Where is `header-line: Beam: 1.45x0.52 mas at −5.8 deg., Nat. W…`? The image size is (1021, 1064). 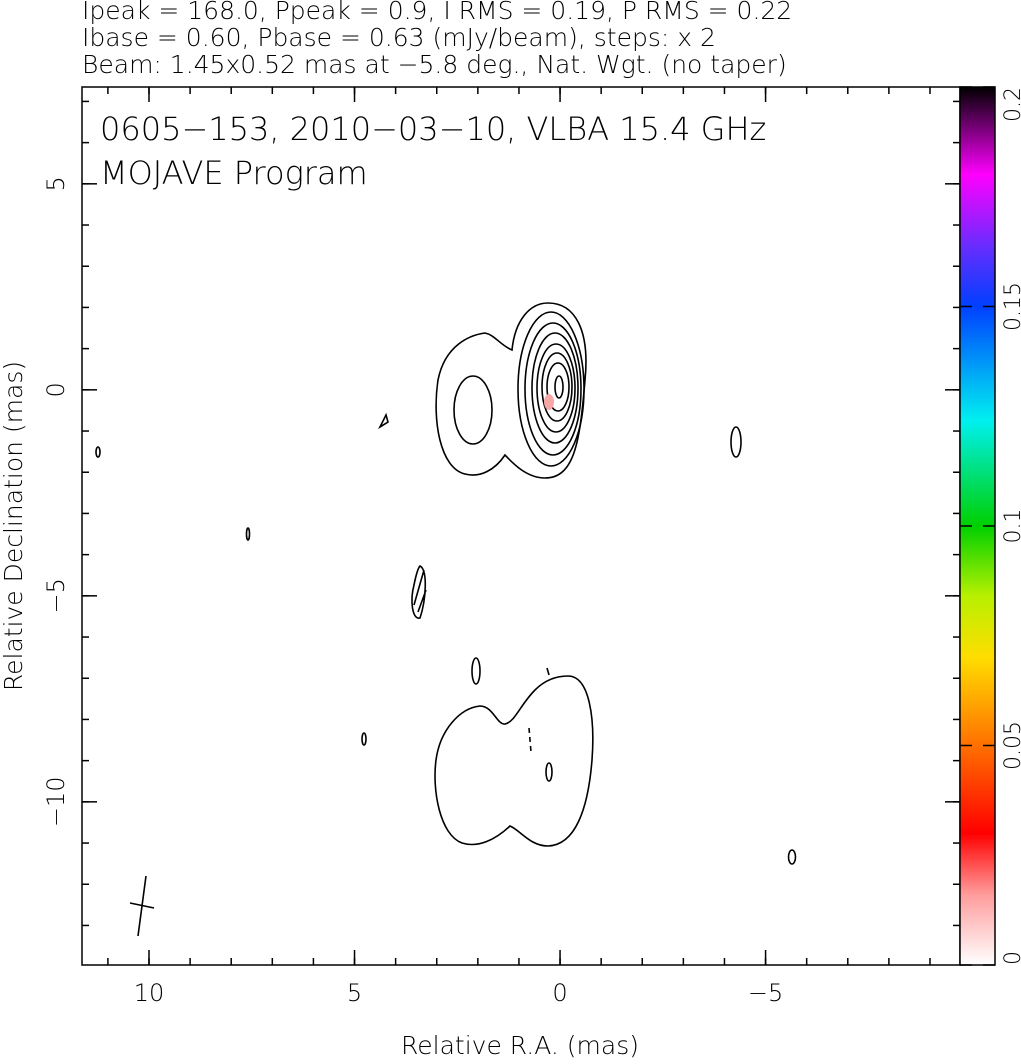 header-line: Beam: 1.45x0.52 mas at −5.8 deg., Nat. W… is located at coordinates (434, 64).